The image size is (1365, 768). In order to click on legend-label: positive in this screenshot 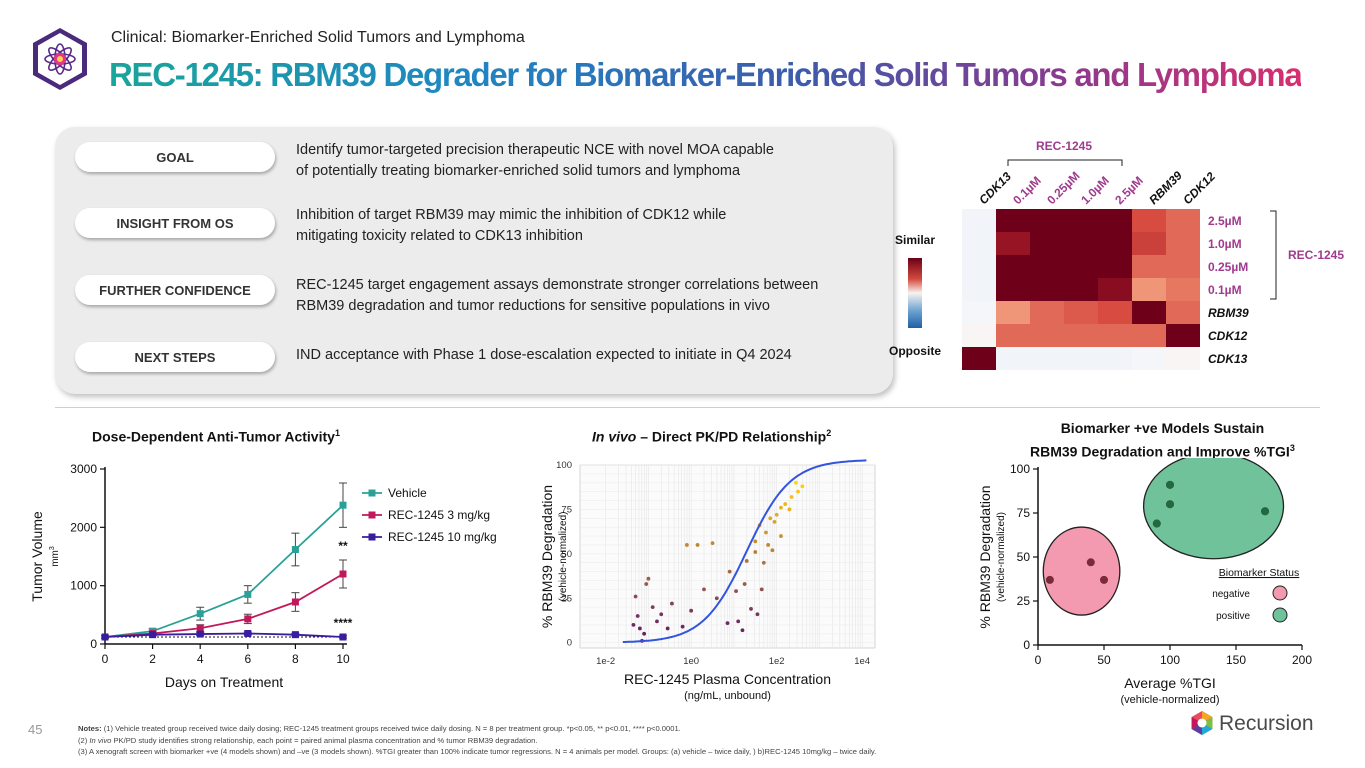, I will do `click(1233, 616)`.